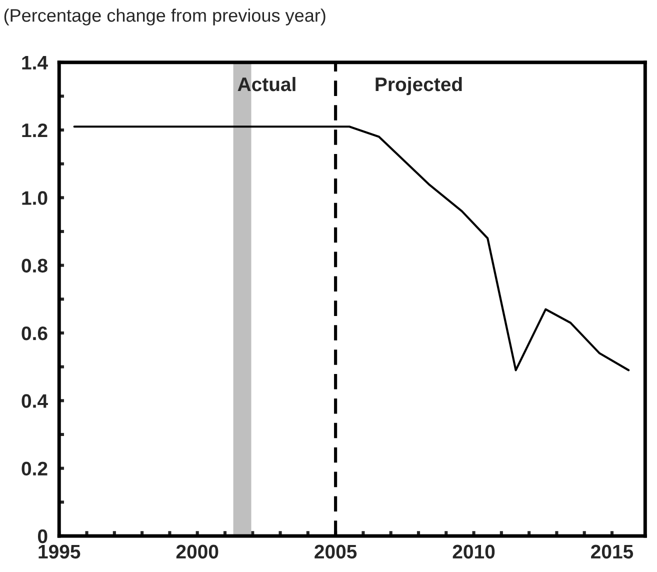 The image size is (657, 572). What do you see at coordinates (473, 551) in the screenshot?
I see `x-tick-label: 2010` at bounding box center [473, 551].